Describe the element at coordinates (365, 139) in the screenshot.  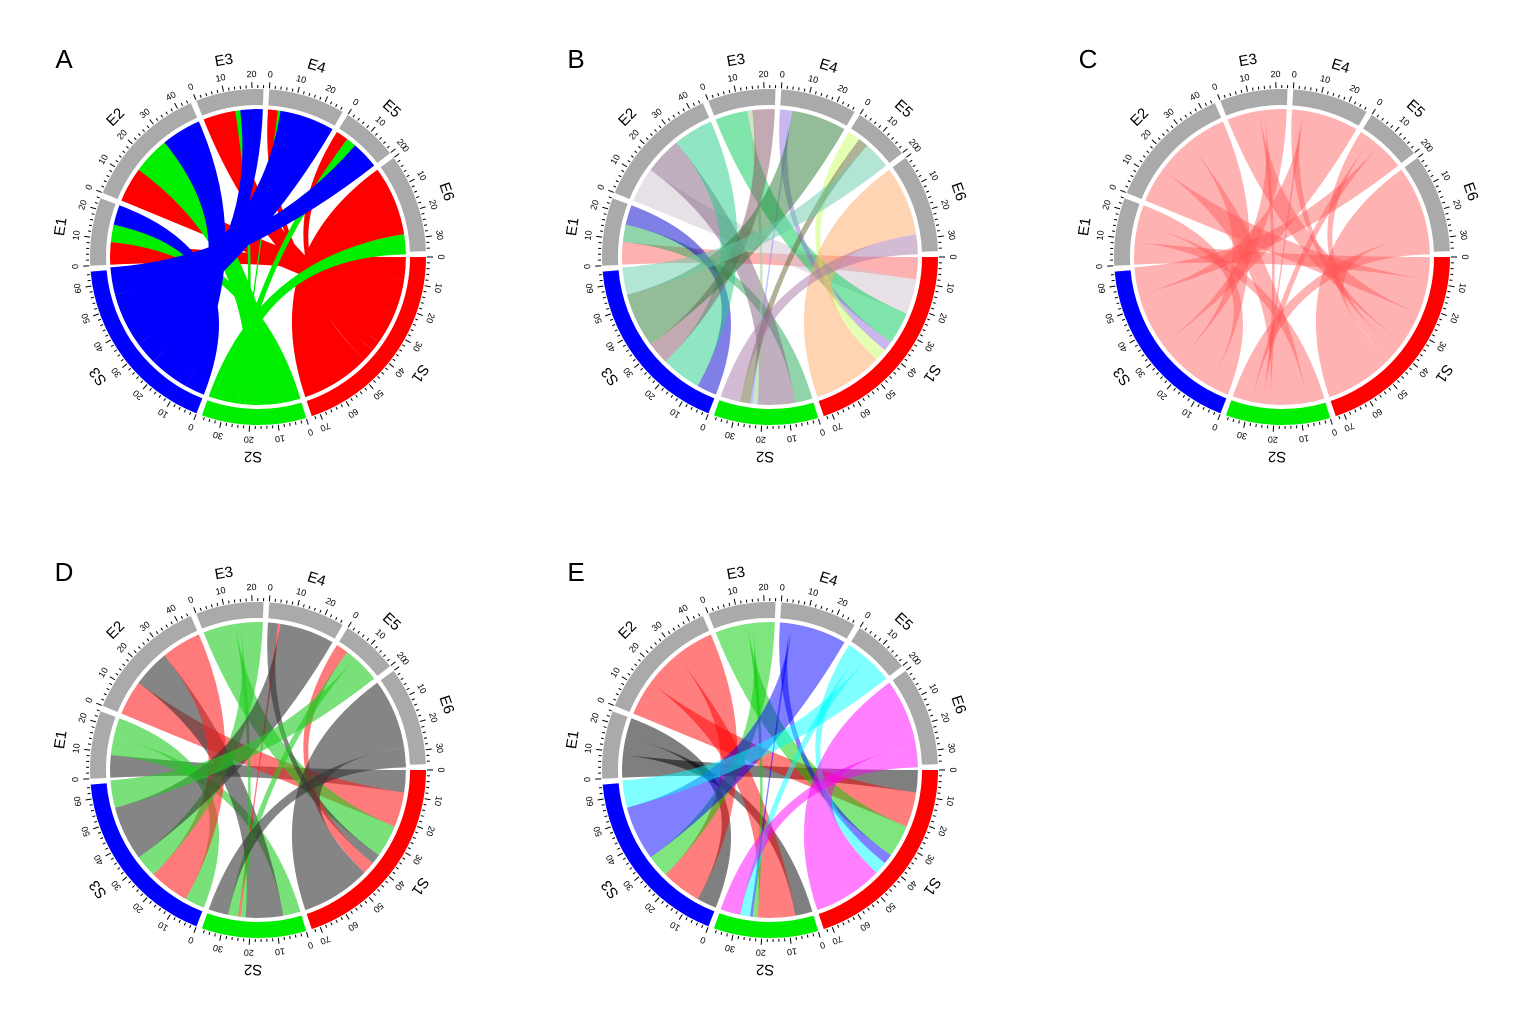
I see `sector-band-e5` at that location.